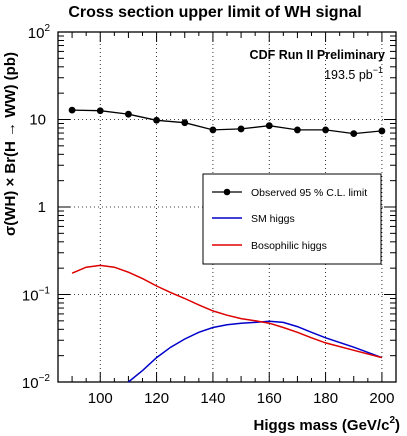  I want to click on cdf-annotation: CDF Run II Preliminary 193.5 pb−1, so click(317, 65).